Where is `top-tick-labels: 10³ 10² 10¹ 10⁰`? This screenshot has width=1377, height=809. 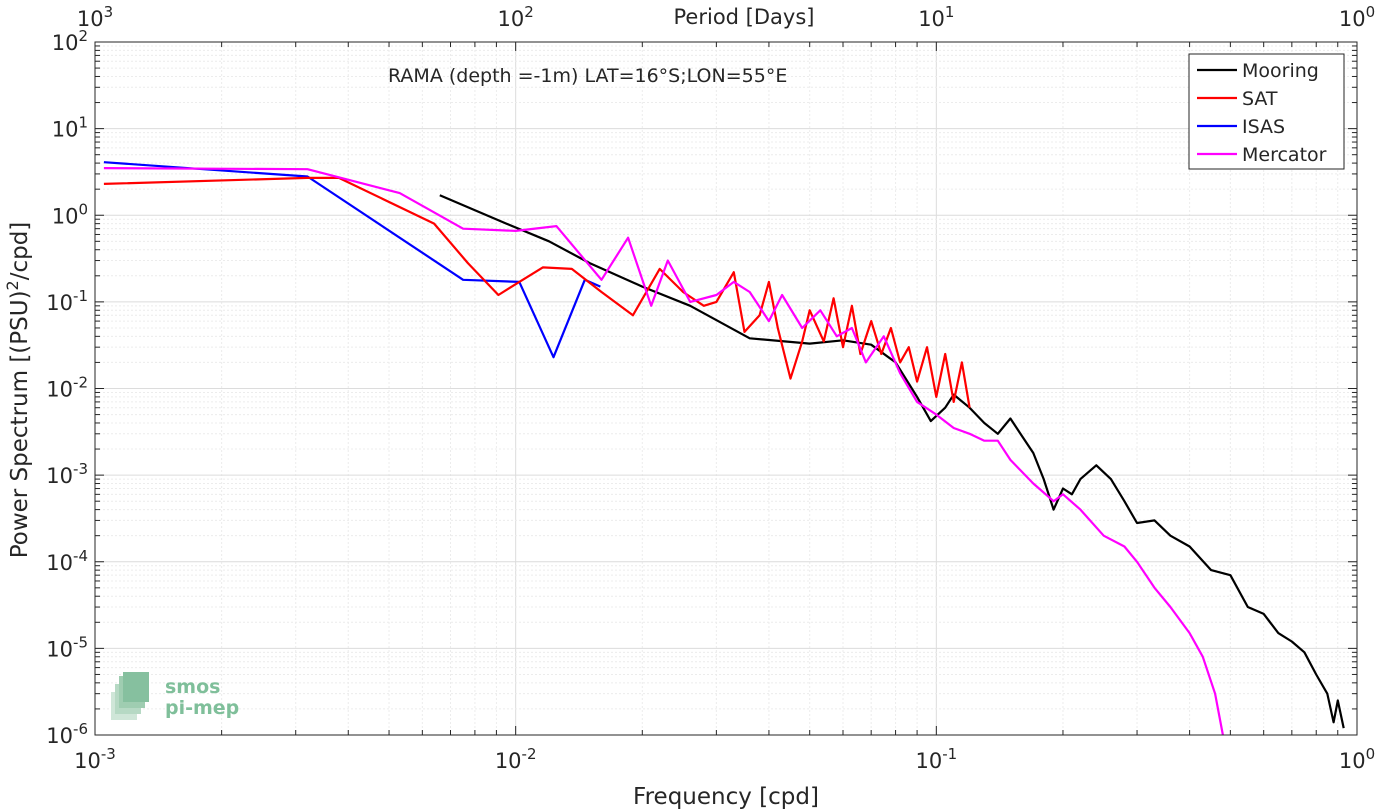
top-tick-labels: 10³ 10² 10¹ 10⁰ is located at coordinates (726, 17).